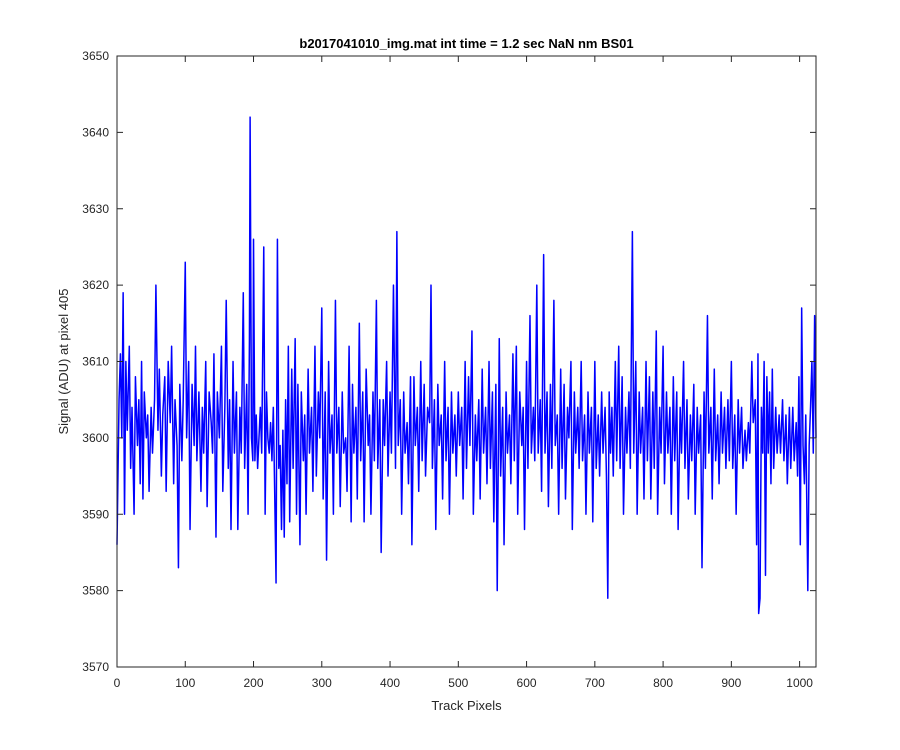 The height and width of the screenshot is (750, 900). I want to click on y-tick-label: 3600, so click(95, 438).